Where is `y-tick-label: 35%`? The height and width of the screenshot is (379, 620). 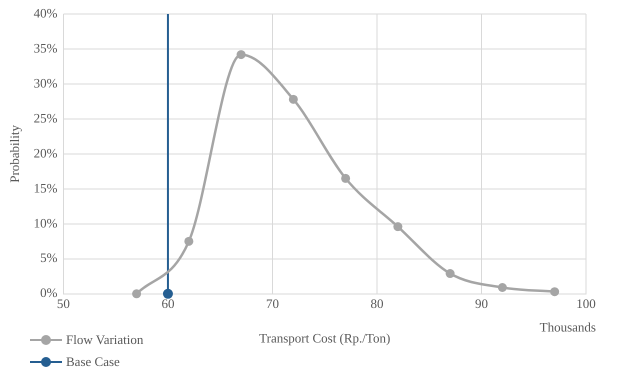
y-tick-label: 35% is located at coordinates (46, 48).